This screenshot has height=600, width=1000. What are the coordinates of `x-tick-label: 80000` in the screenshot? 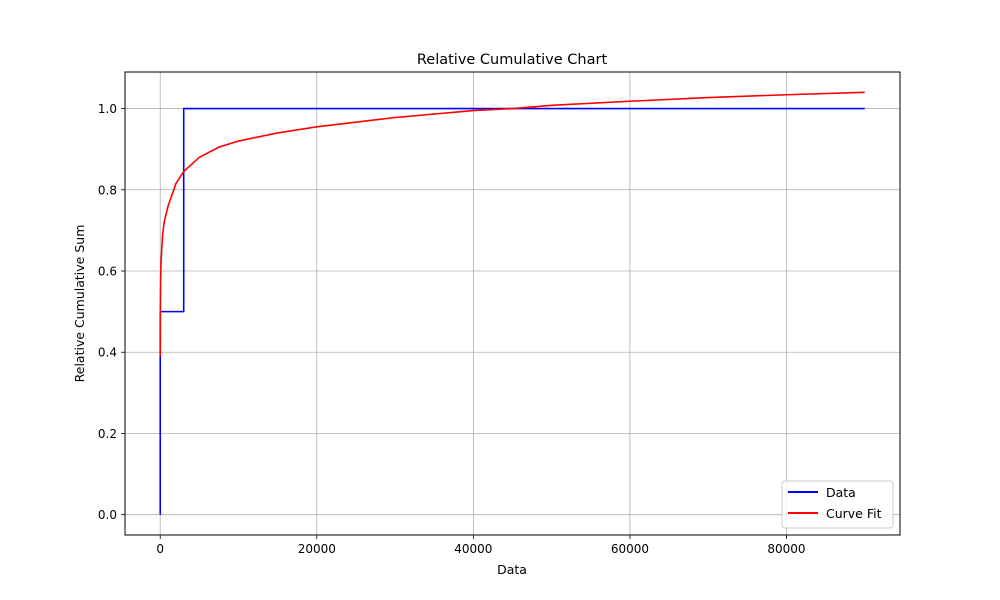 It's located at (786, 549).